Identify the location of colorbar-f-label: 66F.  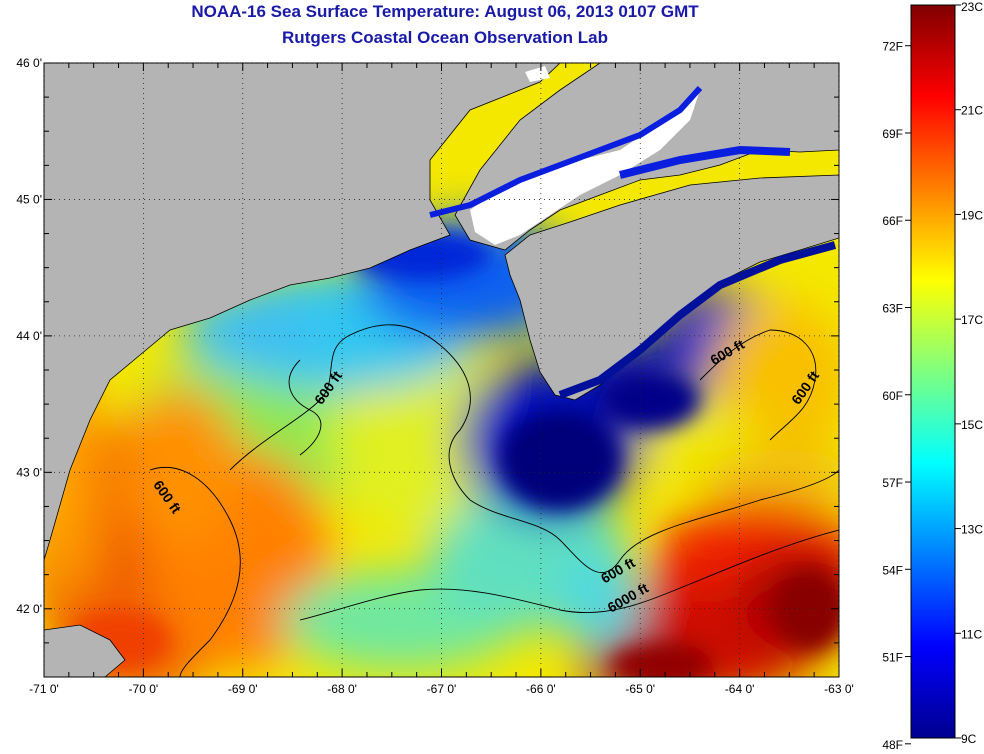
(892, 221).